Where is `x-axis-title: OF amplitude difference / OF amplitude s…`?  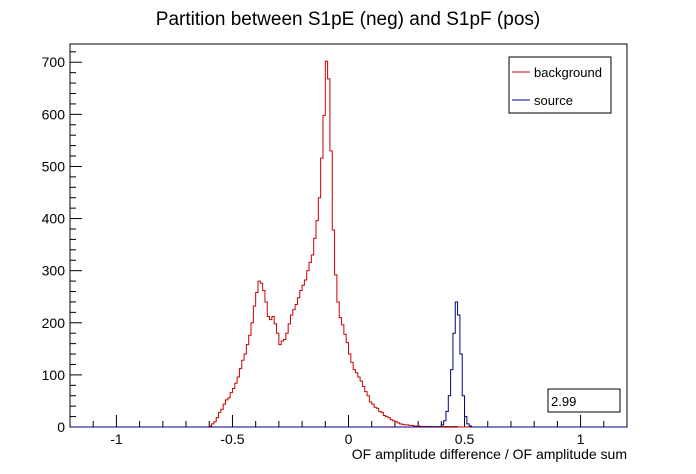
x-axis-title: OF amplitude difference / OF amplitude s… is located at coordinates (489, 454).